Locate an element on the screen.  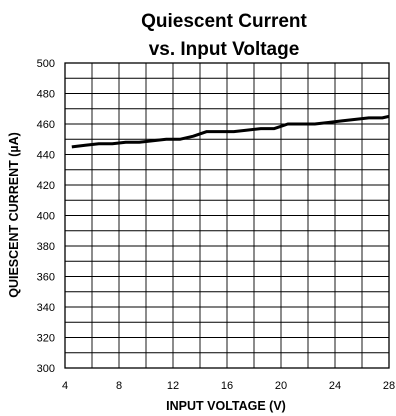
x-tick-labels: 4 8 12 16 20 24 28 is located at coordinates (228, 386).